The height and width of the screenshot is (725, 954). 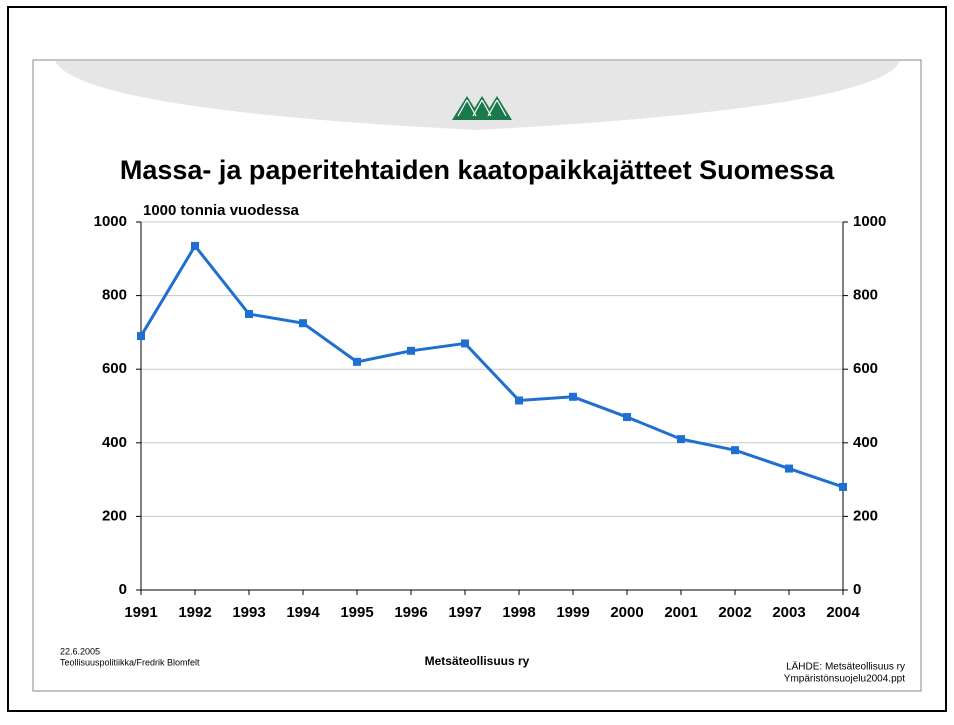 What do you see at coordinates (572, 612) in the screenshot?
I see `x-tick-label: 1999` at bounding box center [572, 612].